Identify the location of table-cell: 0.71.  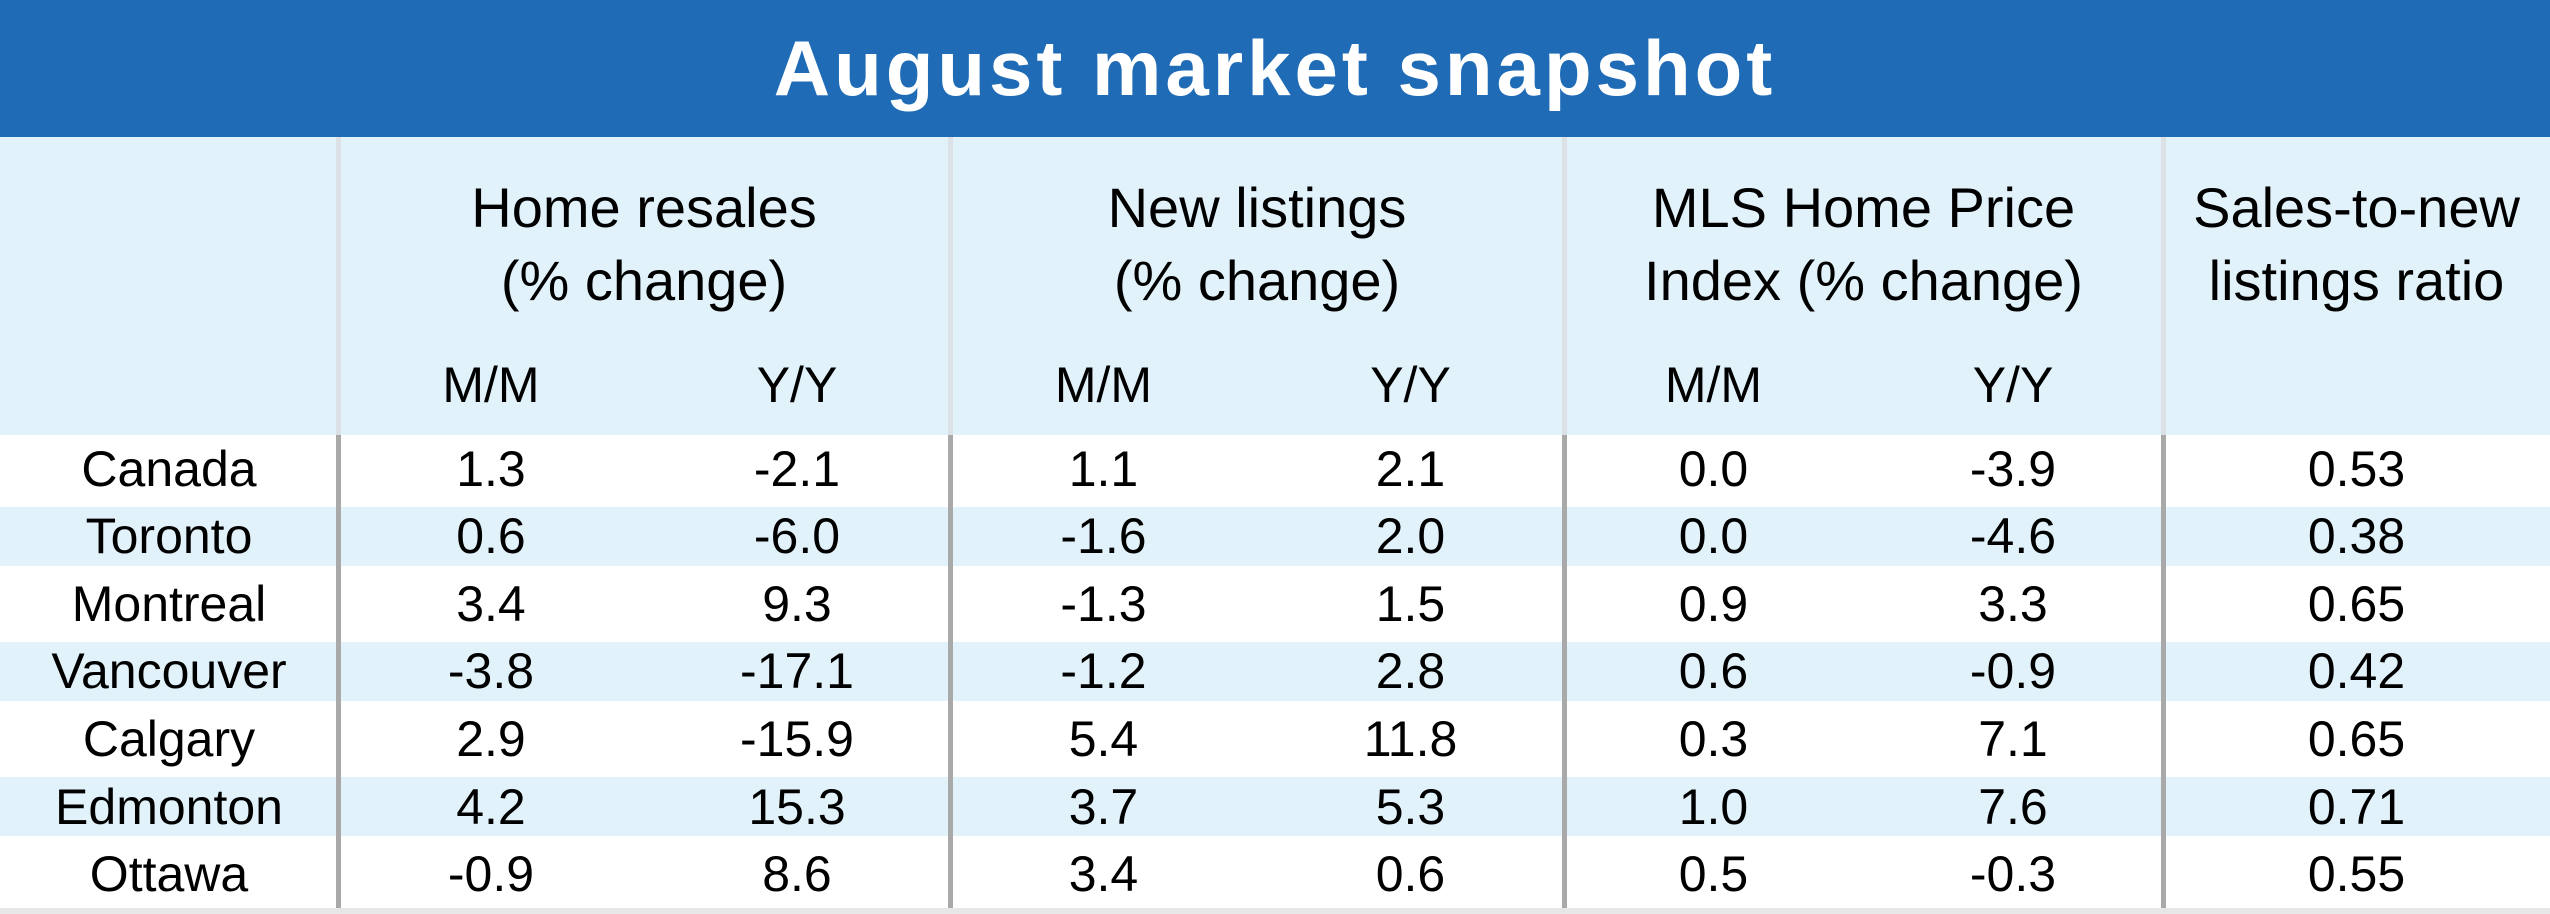
(2356, 807).